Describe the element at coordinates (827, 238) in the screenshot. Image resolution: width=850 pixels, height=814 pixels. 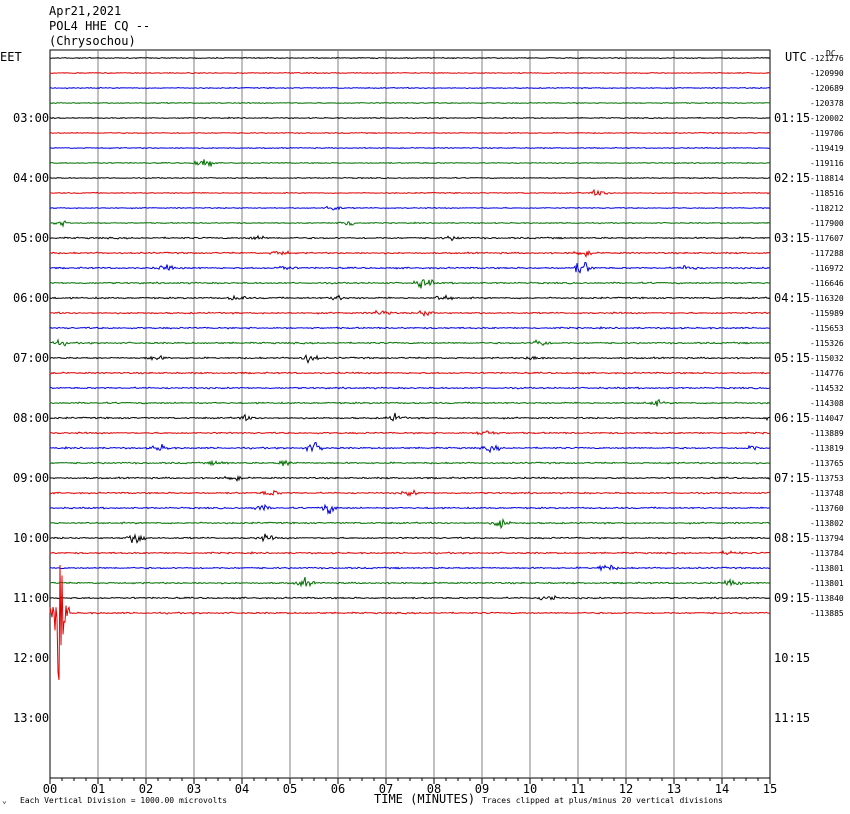
I see `dc-offset-label: -117607` at that location.